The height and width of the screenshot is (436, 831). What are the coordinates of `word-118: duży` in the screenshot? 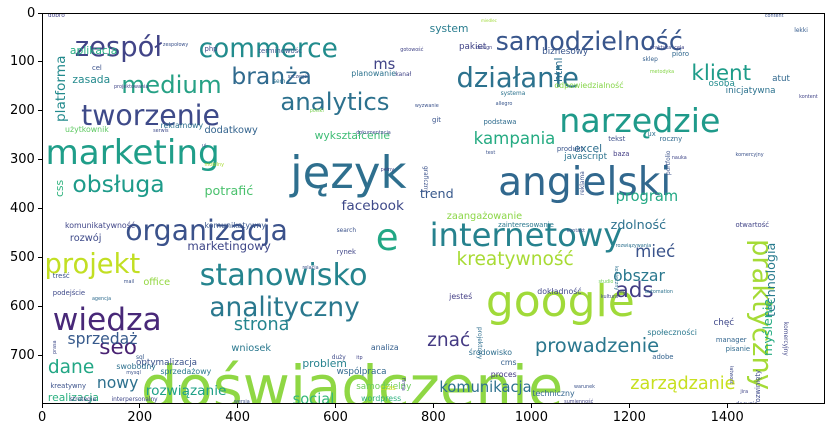 It's located at (338, 358).